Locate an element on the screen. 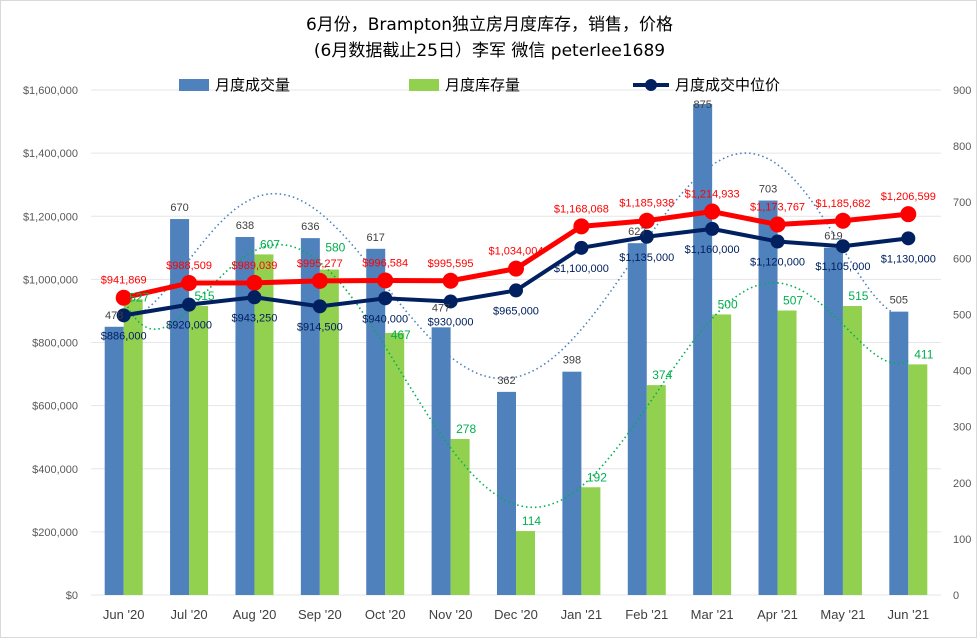 The height and width of the screenshot is (639, 977). data-label-sales: 636 is located at coordinates (310, 227).